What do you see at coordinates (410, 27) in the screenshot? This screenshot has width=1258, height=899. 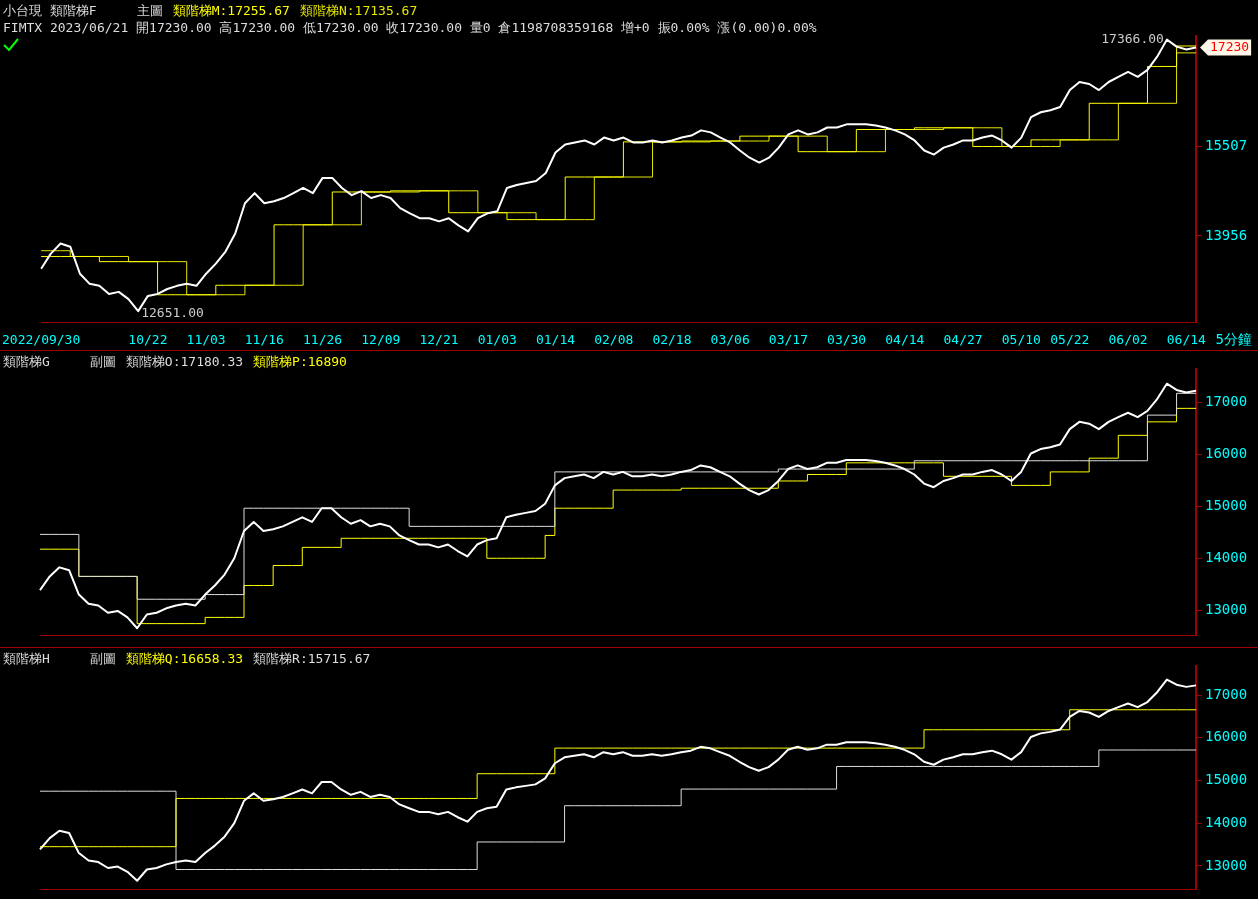 I see `text: FIMTX 2023/06/21 開17230.00 高17230.00 低17230.00 收17230.00 量0 倉1198708359168 增+0 振0.00% 漲(0.00)0.00%` at bounding box center [410, 27].